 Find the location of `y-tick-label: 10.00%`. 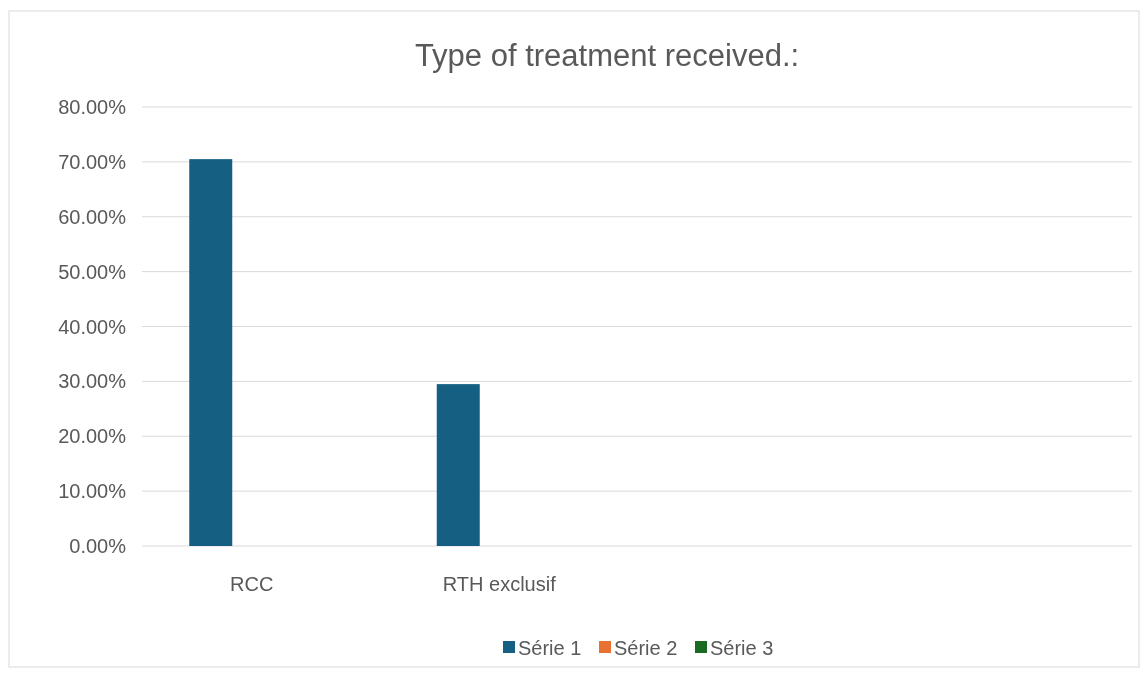

y-tick-label: 10.00% is located at coordinates (92, 491).